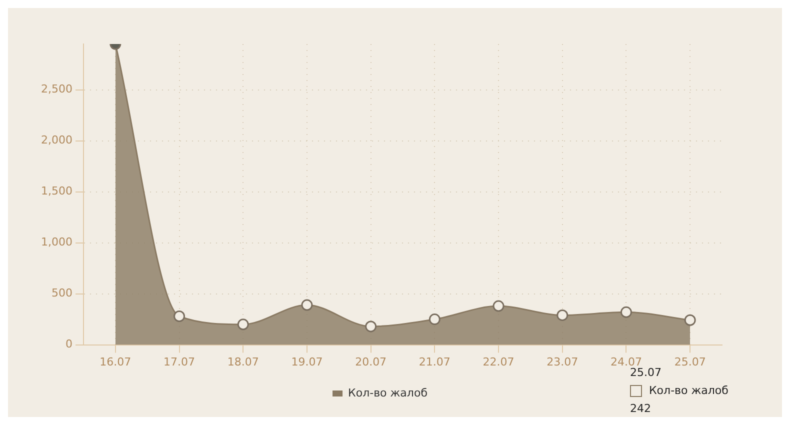 This screenshot has height=425, width=790. Describe the element at coordinates (180, 361) in the screenshot. I see `x-tick-label: 17.07` at that location.